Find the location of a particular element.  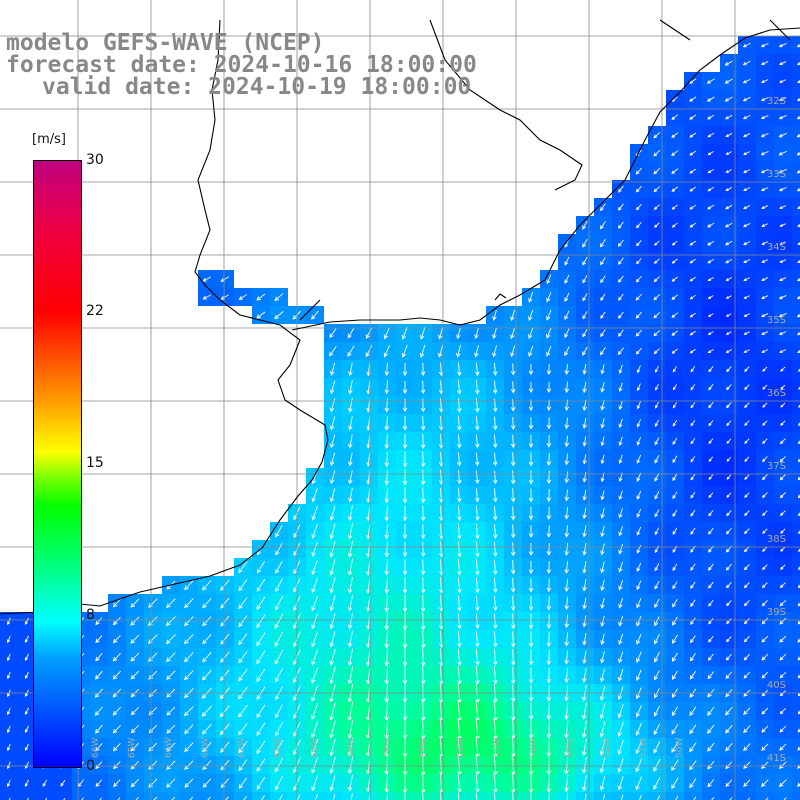

lat-label: 35S is located at coordinates (776, 320).